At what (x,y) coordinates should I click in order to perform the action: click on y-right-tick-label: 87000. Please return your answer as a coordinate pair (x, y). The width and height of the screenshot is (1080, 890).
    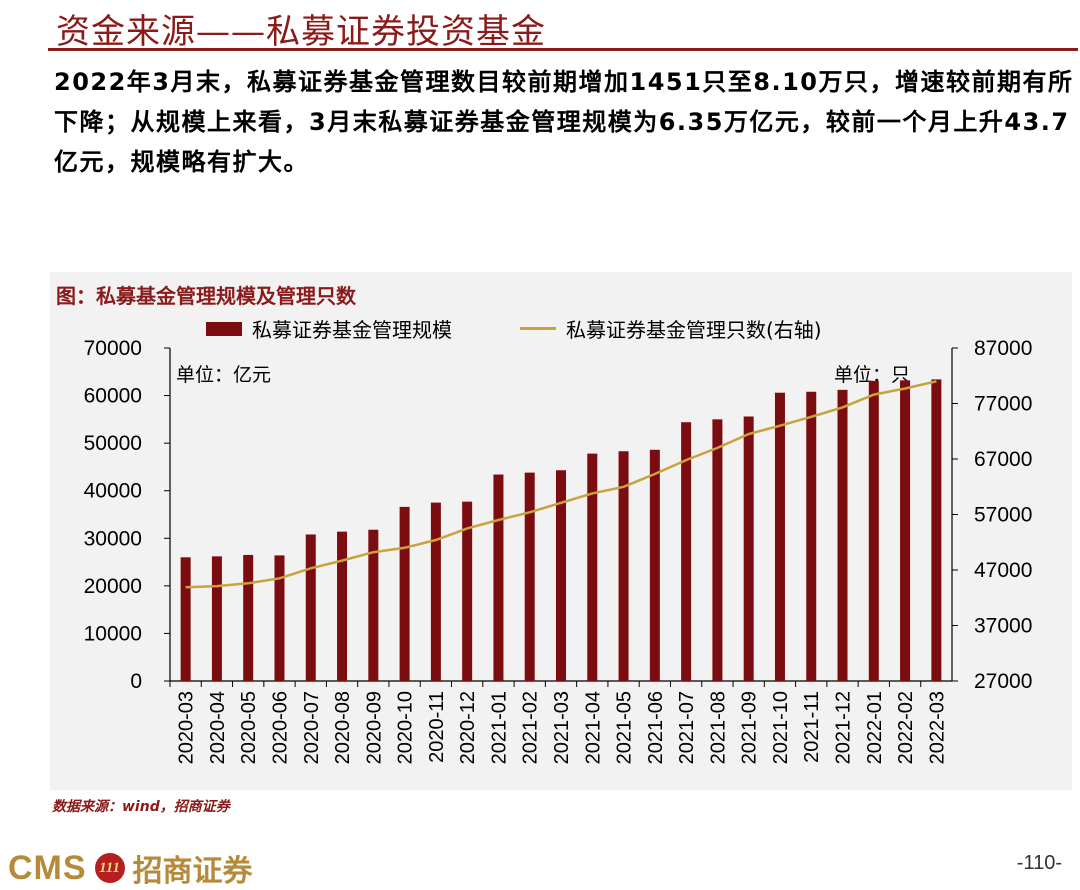
    Looking at the image, I should click on (1003, 348).